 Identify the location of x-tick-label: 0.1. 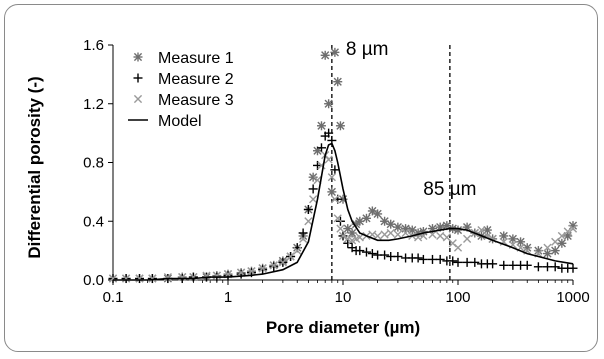
(113, 297).